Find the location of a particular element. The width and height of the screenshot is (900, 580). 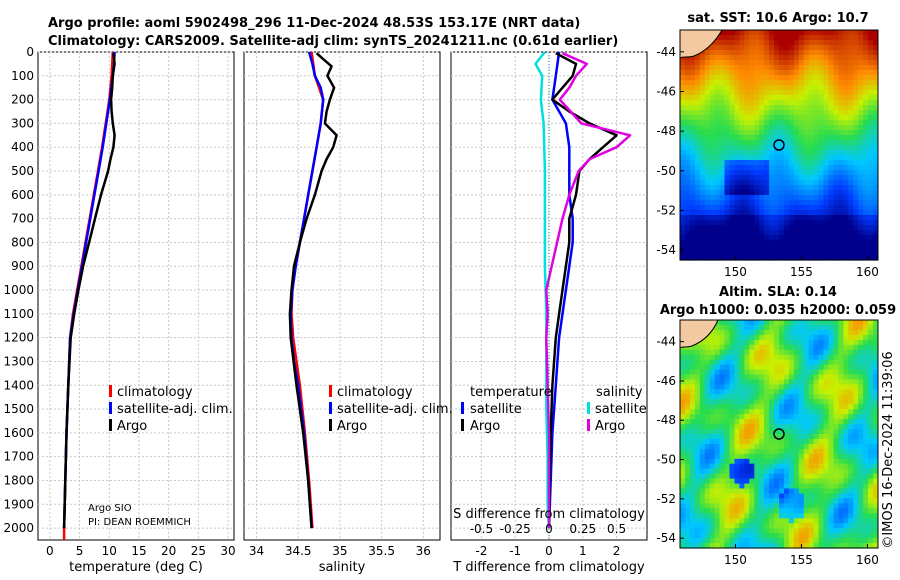

salinity-xlabel: salinity is located at coordinates (342, 567).